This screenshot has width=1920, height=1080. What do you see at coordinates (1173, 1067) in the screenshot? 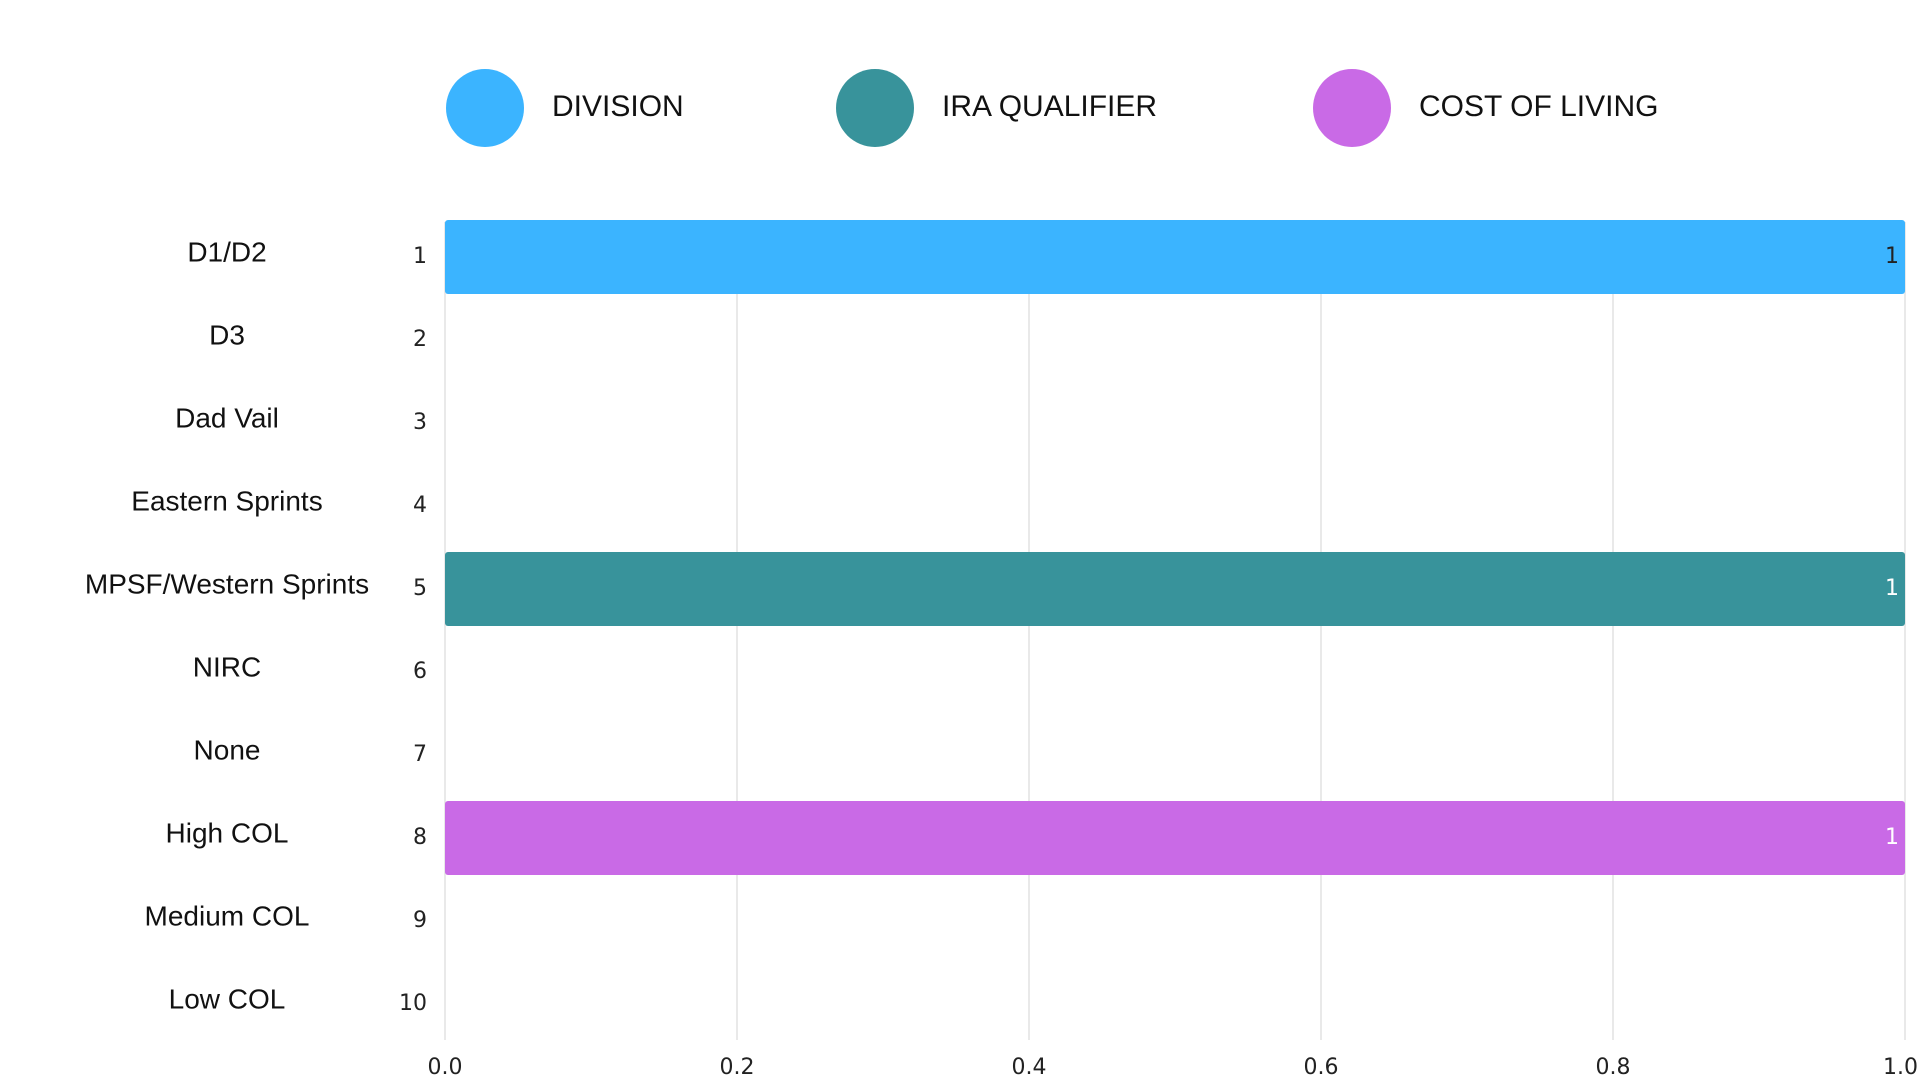
I see `x-axis-tick-labels: 0.0 0.2 0.4 0.6 0.8 1.0` at bounding box center [1173, 1067].